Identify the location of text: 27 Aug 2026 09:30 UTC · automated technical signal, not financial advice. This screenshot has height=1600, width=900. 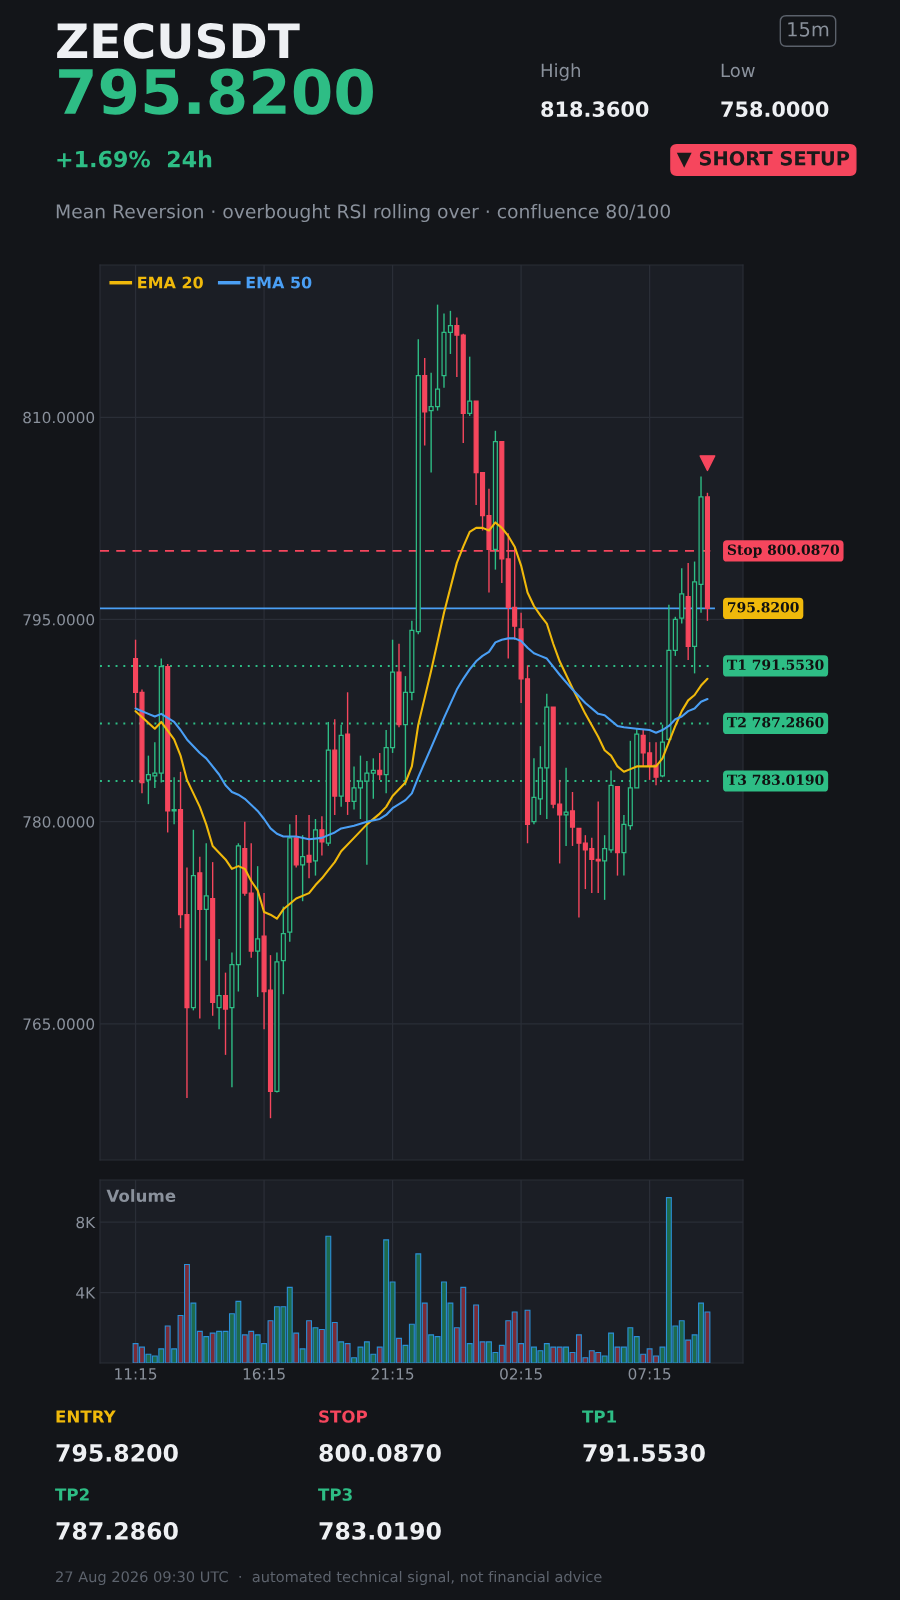
(329, 1578).